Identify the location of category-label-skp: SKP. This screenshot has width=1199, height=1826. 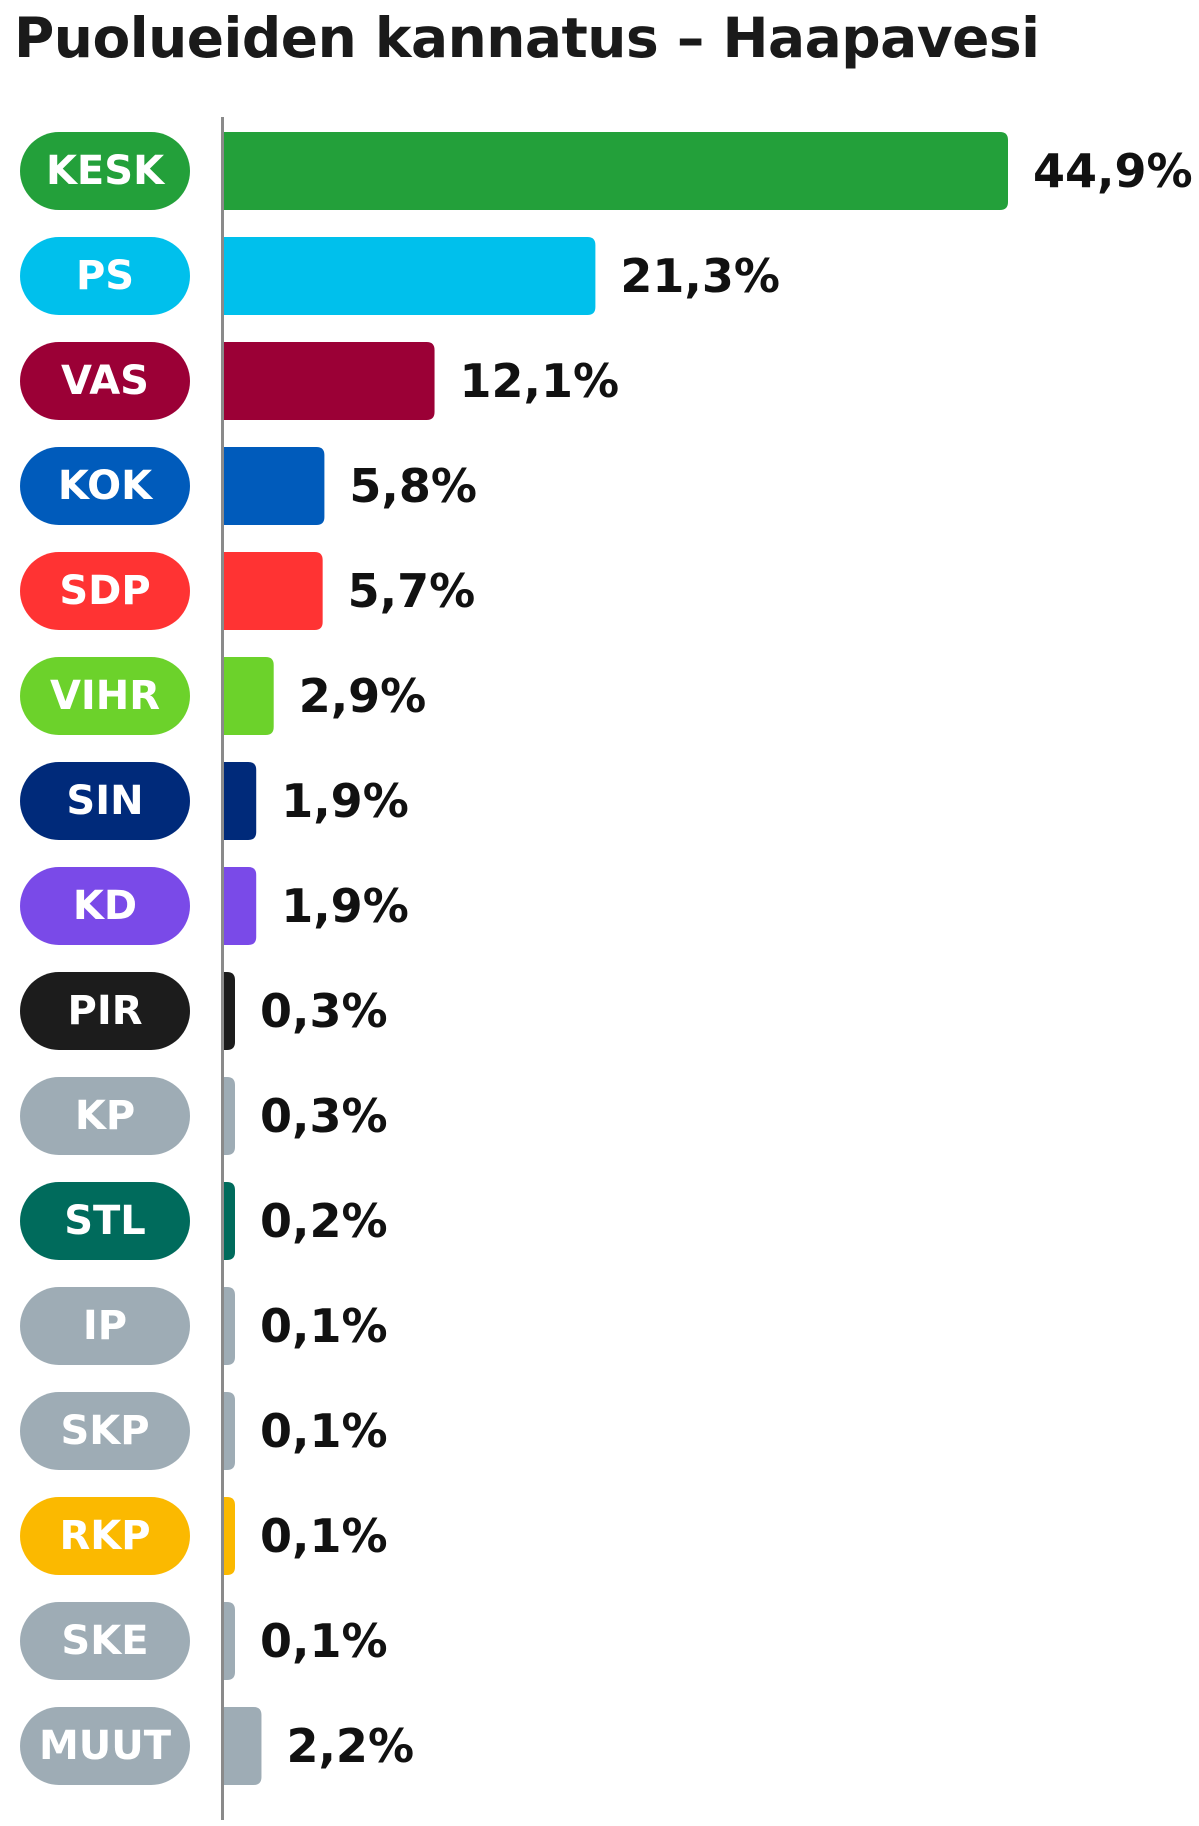
(104, 1431).